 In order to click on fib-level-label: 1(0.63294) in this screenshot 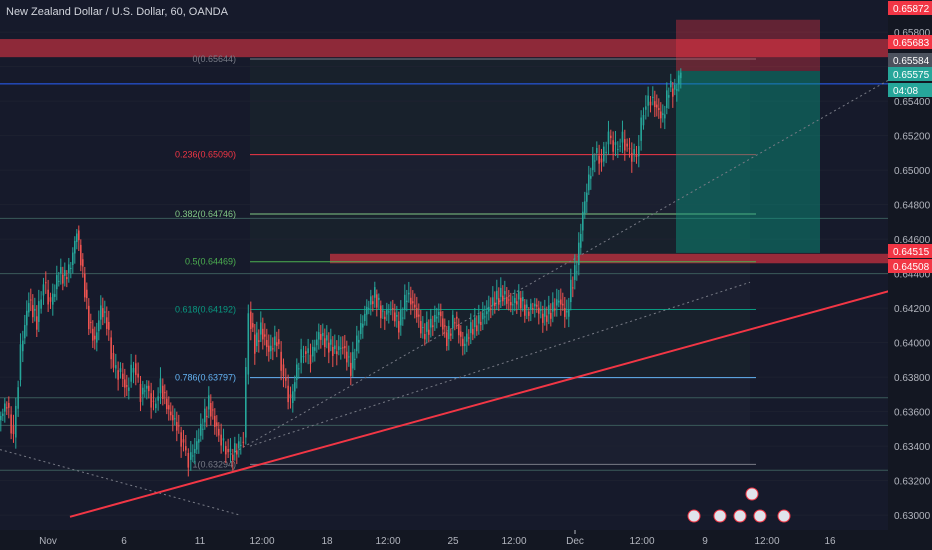, I will do `click(214, 464)`.